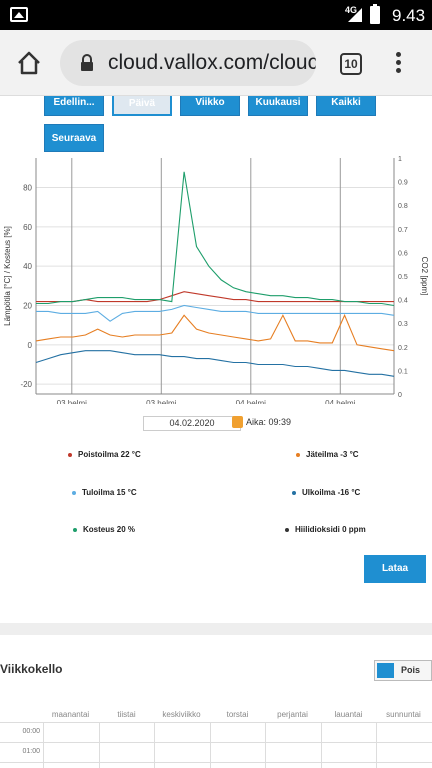  I want to click on weekly-clock-title: Viikkokello, so click(31, 669).